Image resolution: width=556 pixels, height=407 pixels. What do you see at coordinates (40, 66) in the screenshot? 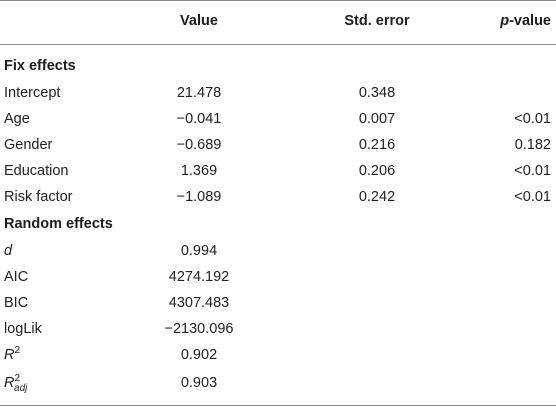
I see `section-title-fixed: Fix effects` at bounding box center [40, 66].